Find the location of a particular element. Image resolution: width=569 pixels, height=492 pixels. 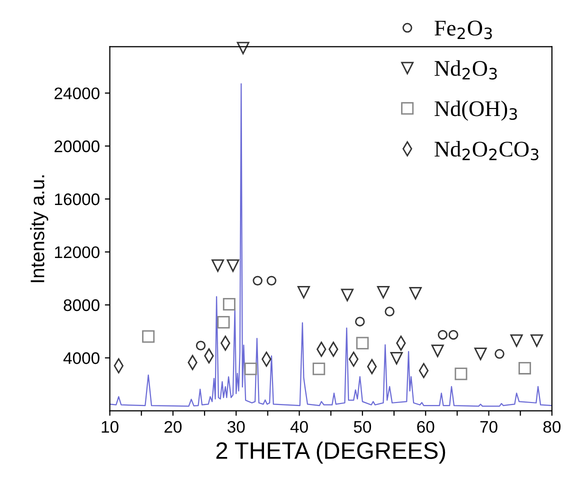

x-tick-label: 60 is located at coordinates (425, 426).